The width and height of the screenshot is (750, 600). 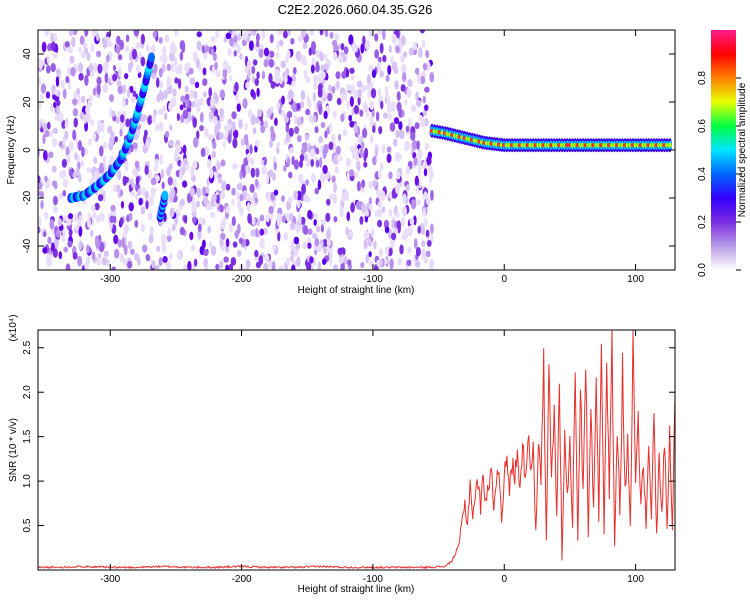 What do you see at coordinates (151, 57) in the screenshot?
I see `tone-track-cell` at bounding box center [151, 57].